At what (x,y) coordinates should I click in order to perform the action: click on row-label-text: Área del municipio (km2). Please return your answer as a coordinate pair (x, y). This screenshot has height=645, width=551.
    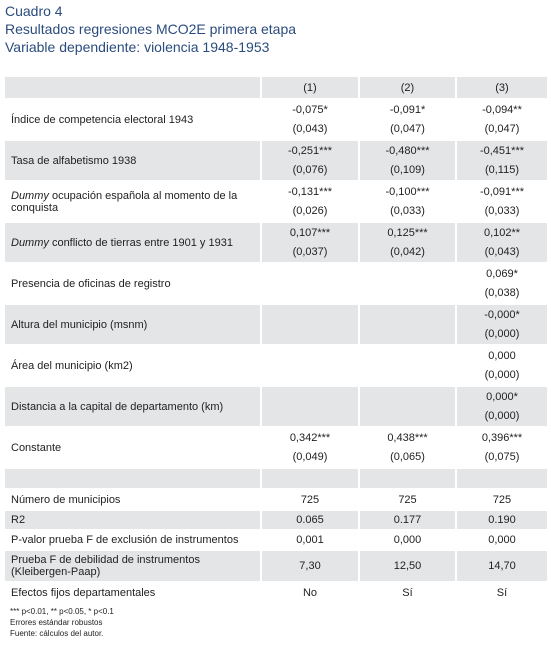
    Looking at the image, I should click on (71, 366).